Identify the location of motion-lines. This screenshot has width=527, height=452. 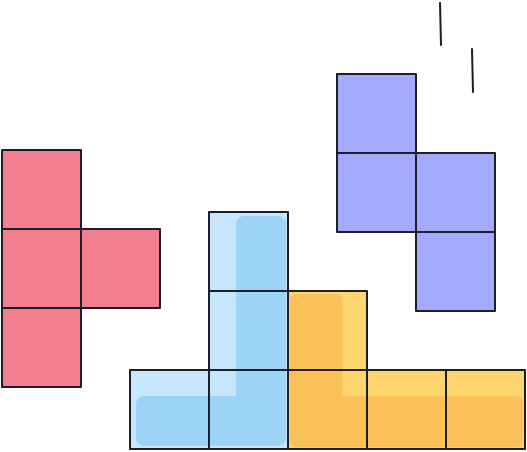
(456, 47).